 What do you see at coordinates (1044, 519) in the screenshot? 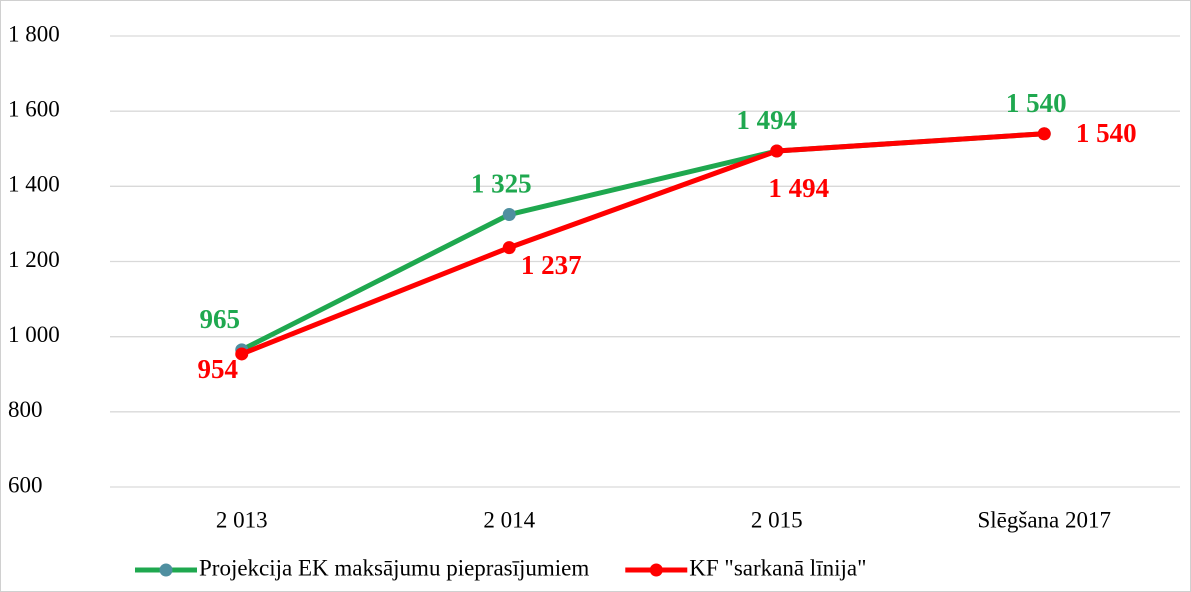
I see `x-tick-label: Slēgšana 2017` at bounding box center [1044, 519].